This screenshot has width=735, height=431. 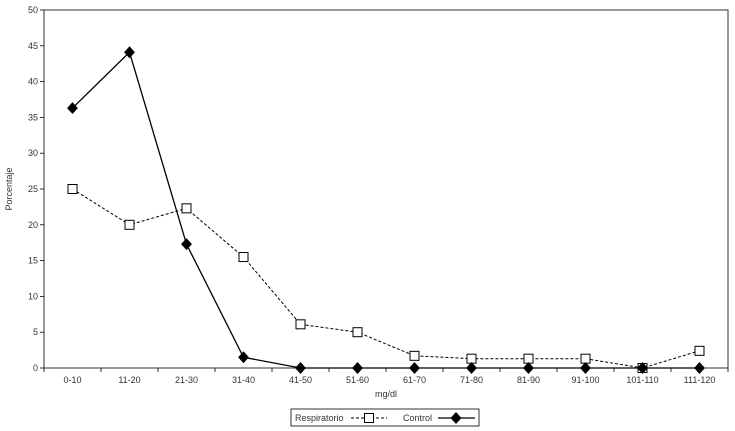 What do you see at coordinates (33, 10) in the screenshot?
I see `y-tick-label: 50` at bounding box center [33, 10].